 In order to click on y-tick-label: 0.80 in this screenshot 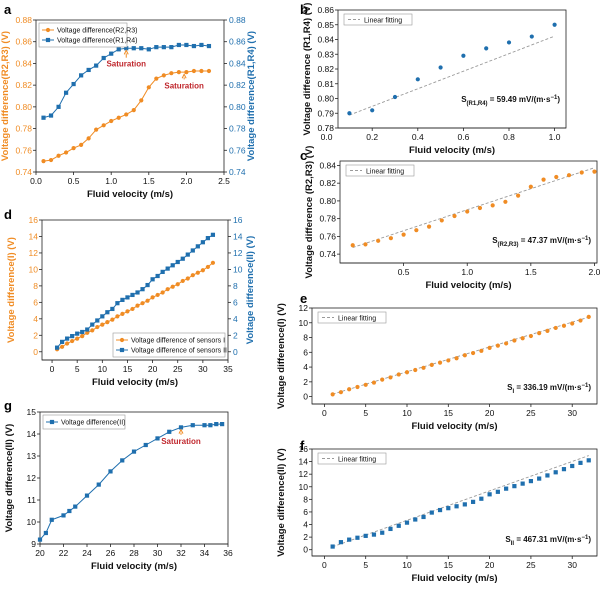, I will do `click(23, 107)`.